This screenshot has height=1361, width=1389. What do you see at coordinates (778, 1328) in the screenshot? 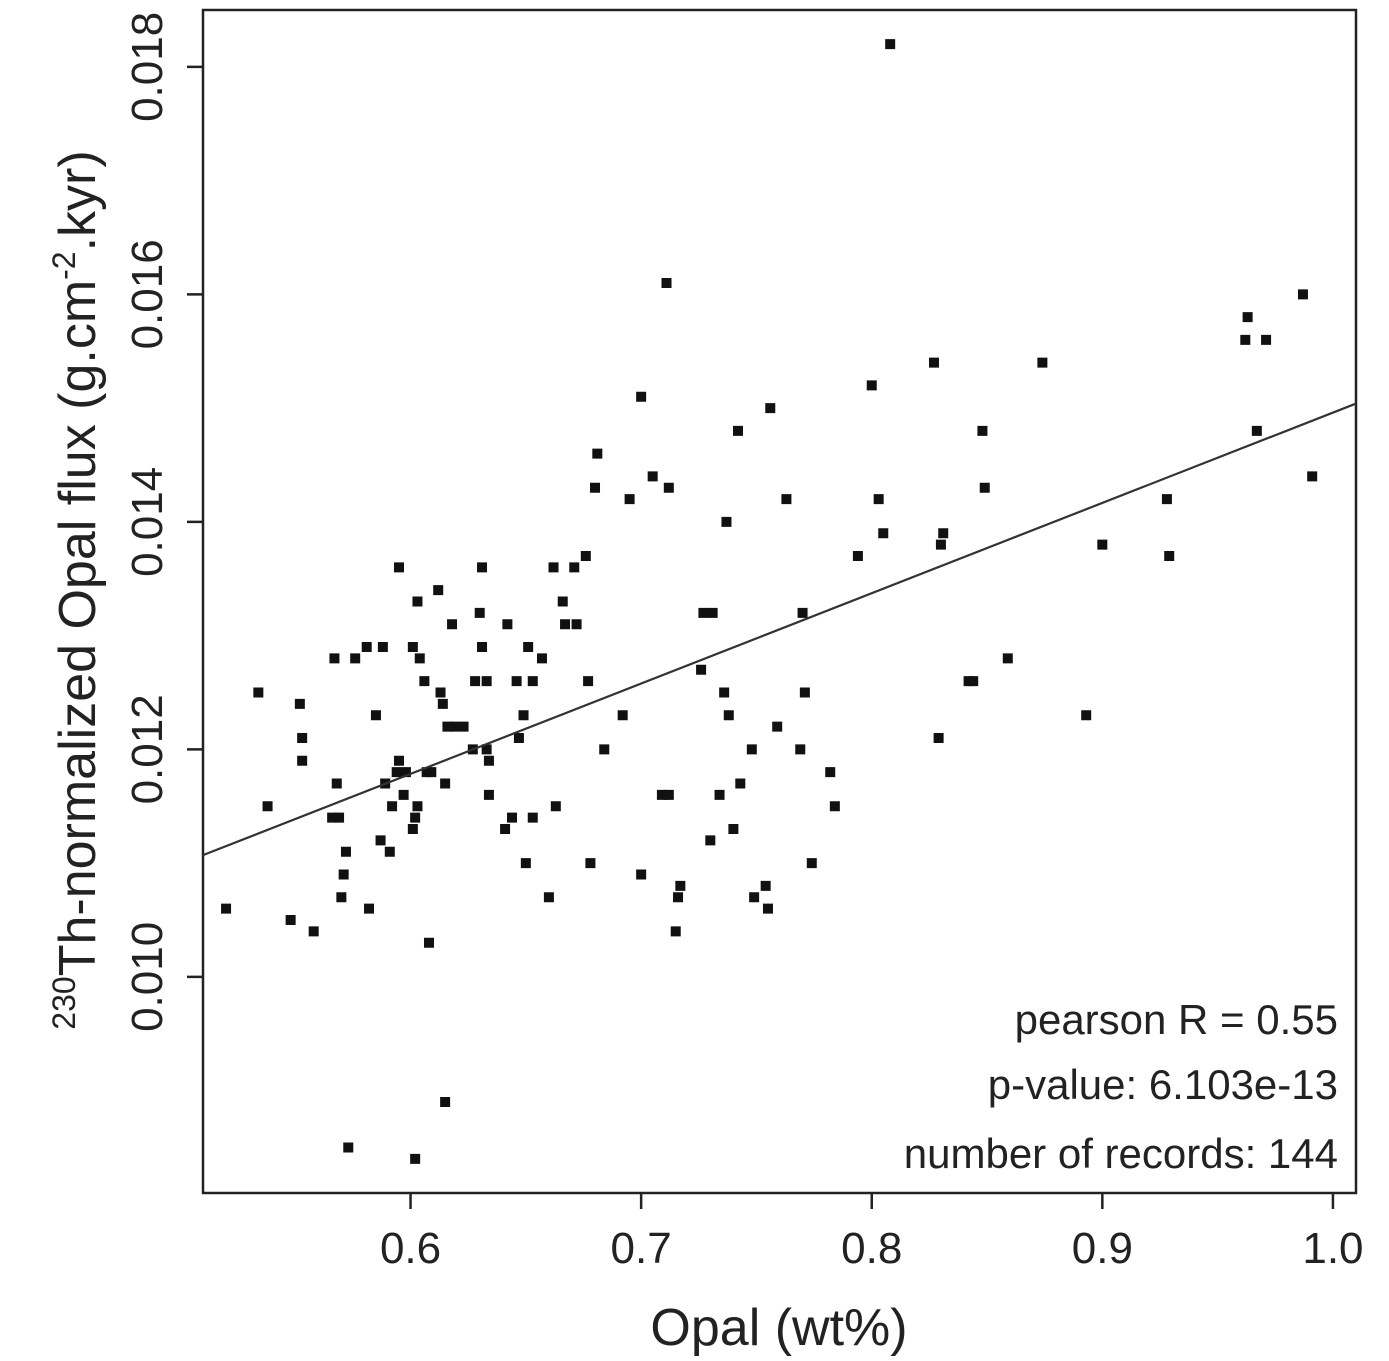
I see `x-axis-label: Opal (wt%)` at bounding box center [778, 1328].